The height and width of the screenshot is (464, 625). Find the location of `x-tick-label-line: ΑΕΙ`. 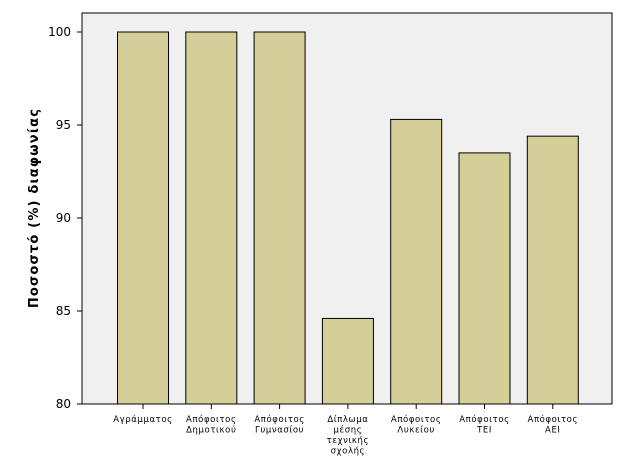

x-tick-label-line: ΑΕΙ is located at coordinates (553, 431).